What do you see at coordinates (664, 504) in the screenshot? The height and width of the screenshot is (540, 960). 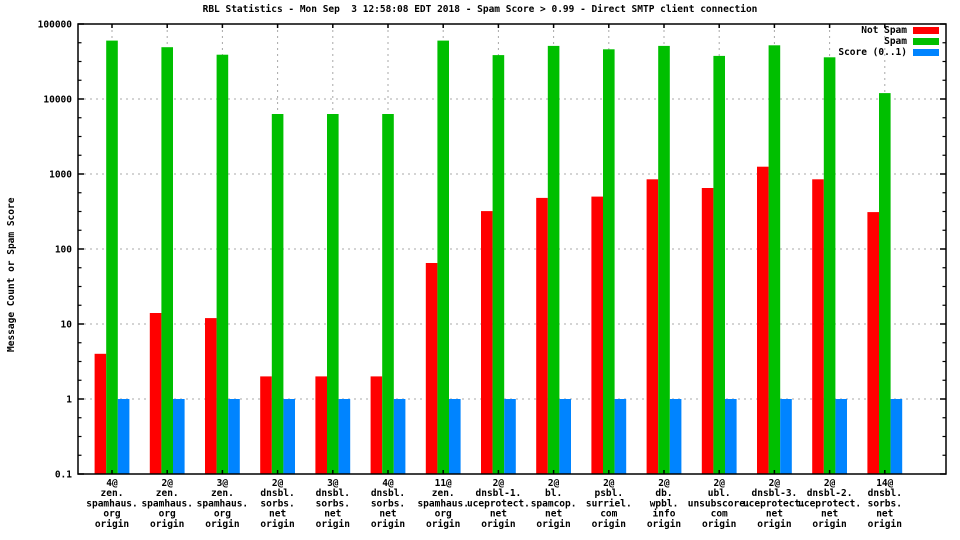 I see `x-category-label: 2@ db. wpbl. info origin` at bounding box center [664, 504].